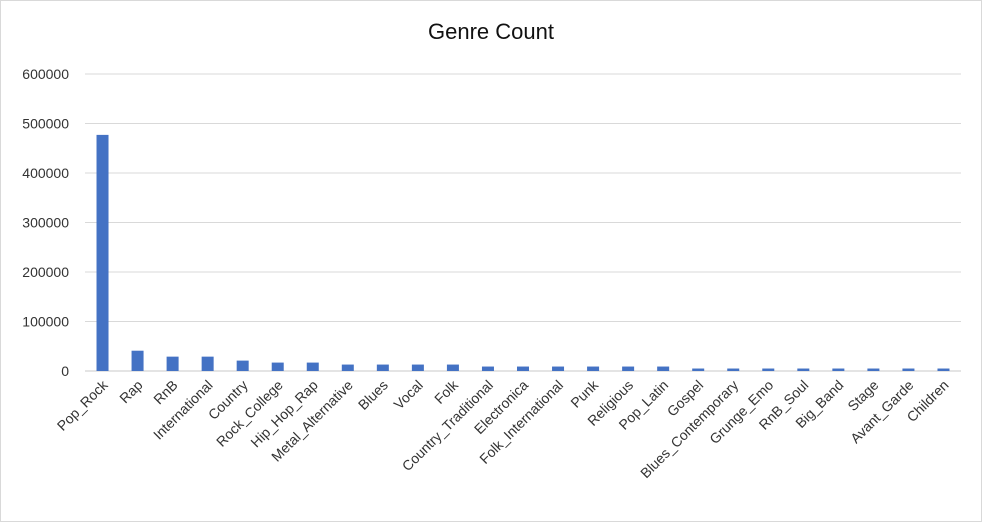 The image size is (982, 523). What do you see at coordinates (45, 124) in the screenshot?
I see `y-tick-label: 500000` at bounding box center [45, 124].